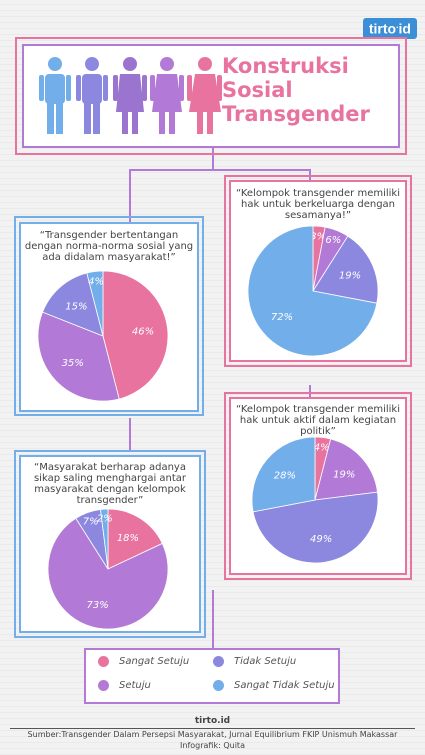 Image resolution: width=425 pixels, height=755 pixels. I want to click on panel-politik, so click(318, 486).